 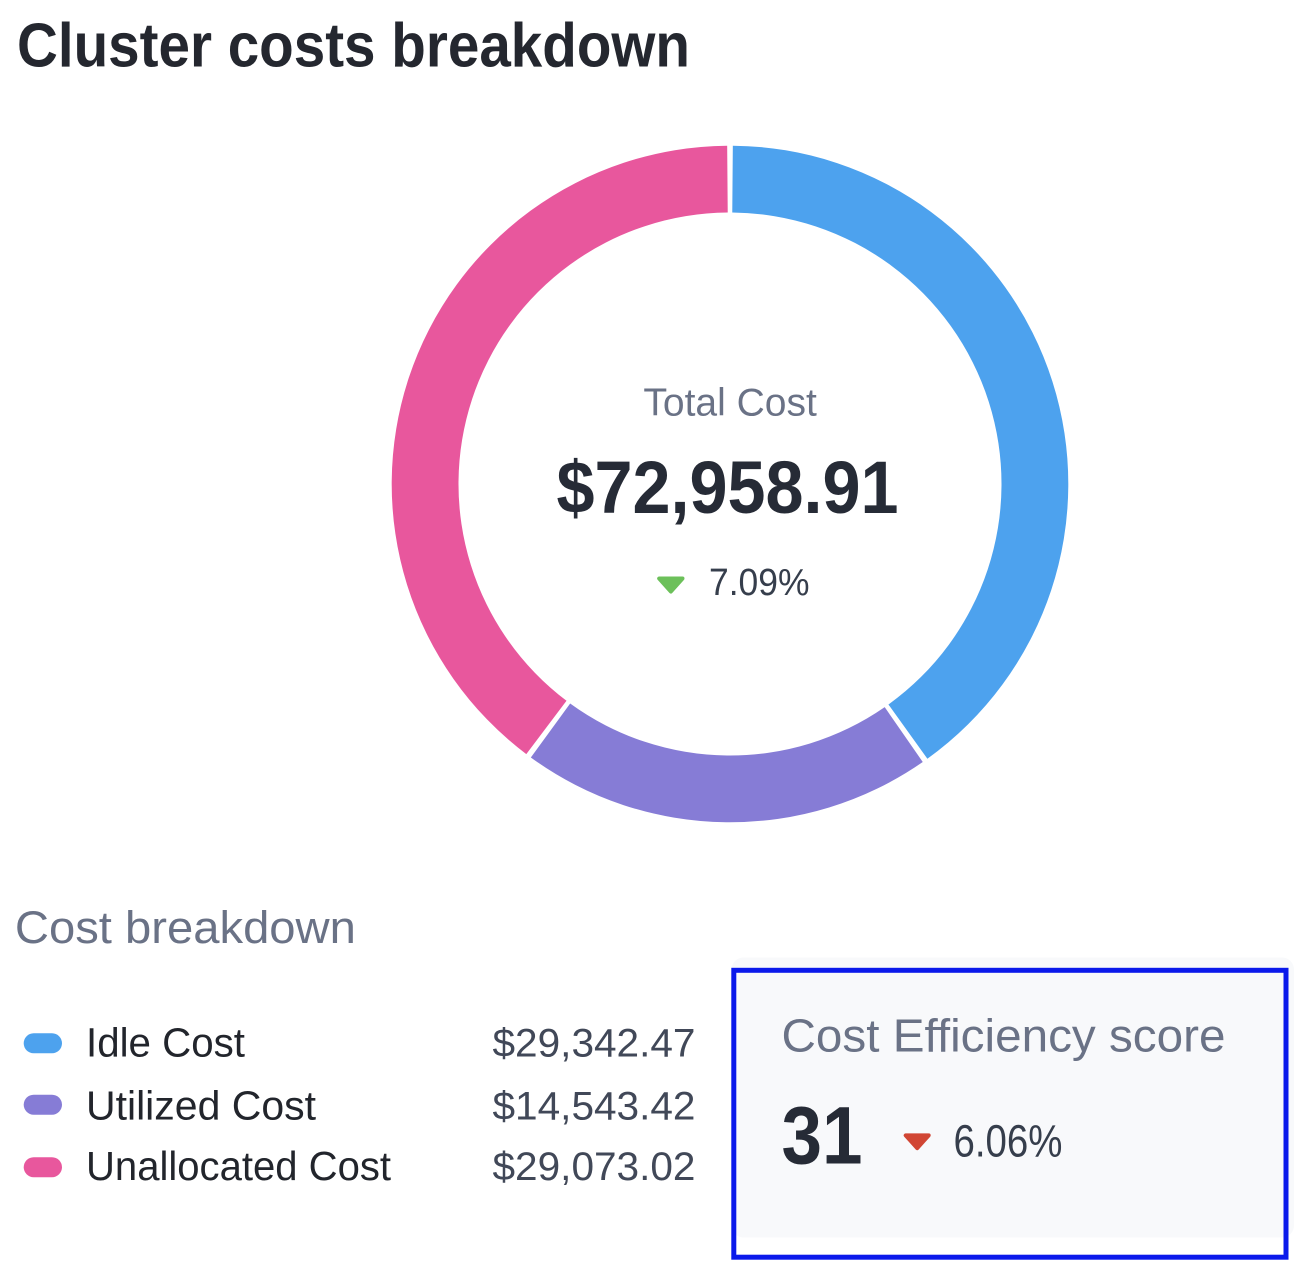 What do you see at coordinates (759, 583) in the screenshot?
I see `svg-text: 7.09%` at bounding box center [759, 583].